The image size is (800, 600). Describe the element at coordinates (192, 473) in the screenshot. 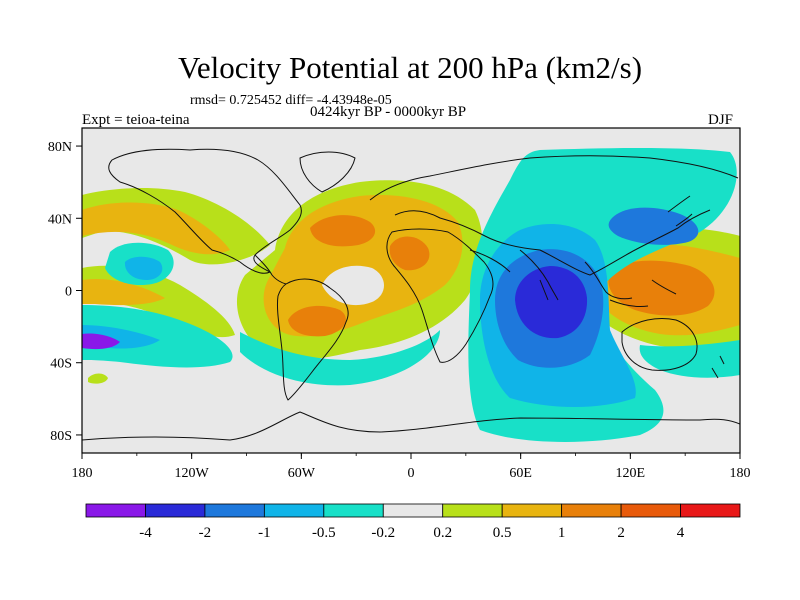

I see `x-tick-label: 120W` at that location.